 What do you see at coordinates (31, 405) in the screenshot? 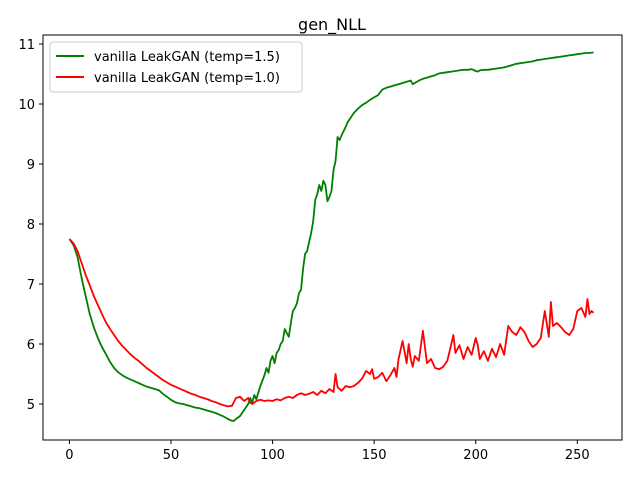
I see `y-tick-label: 5` at bounding box center [31, 405].